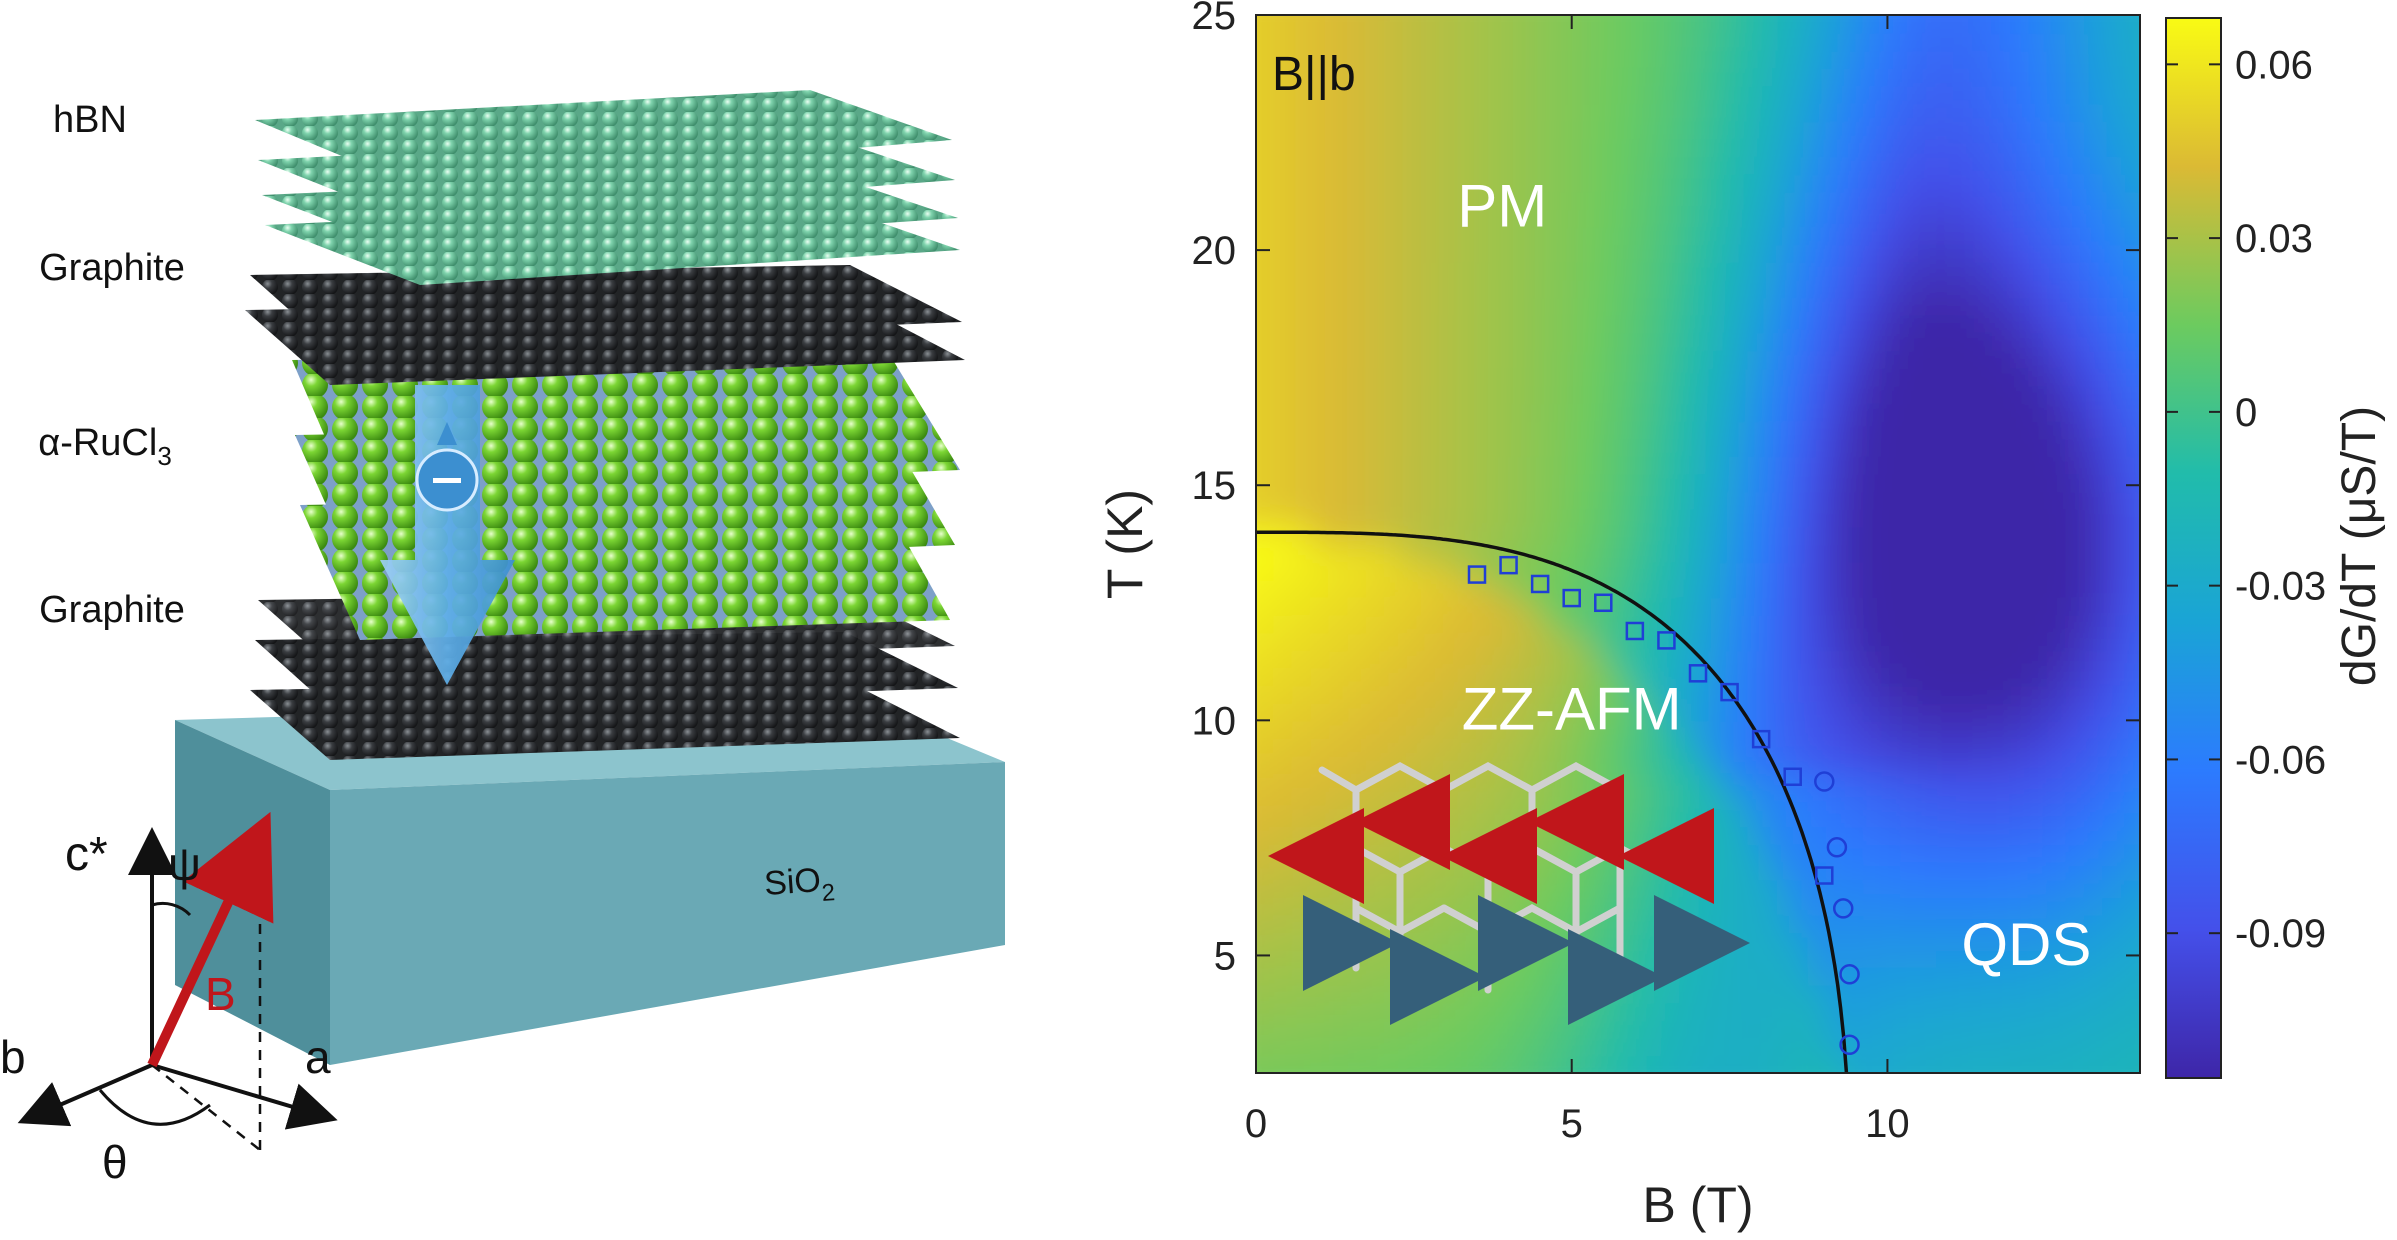 The height and width of the screenshot is (1240, 2397). What do you see at coordinates (1477, 574) in the screenshot?
I see `square-marker` at bounding box center [1477, 574].